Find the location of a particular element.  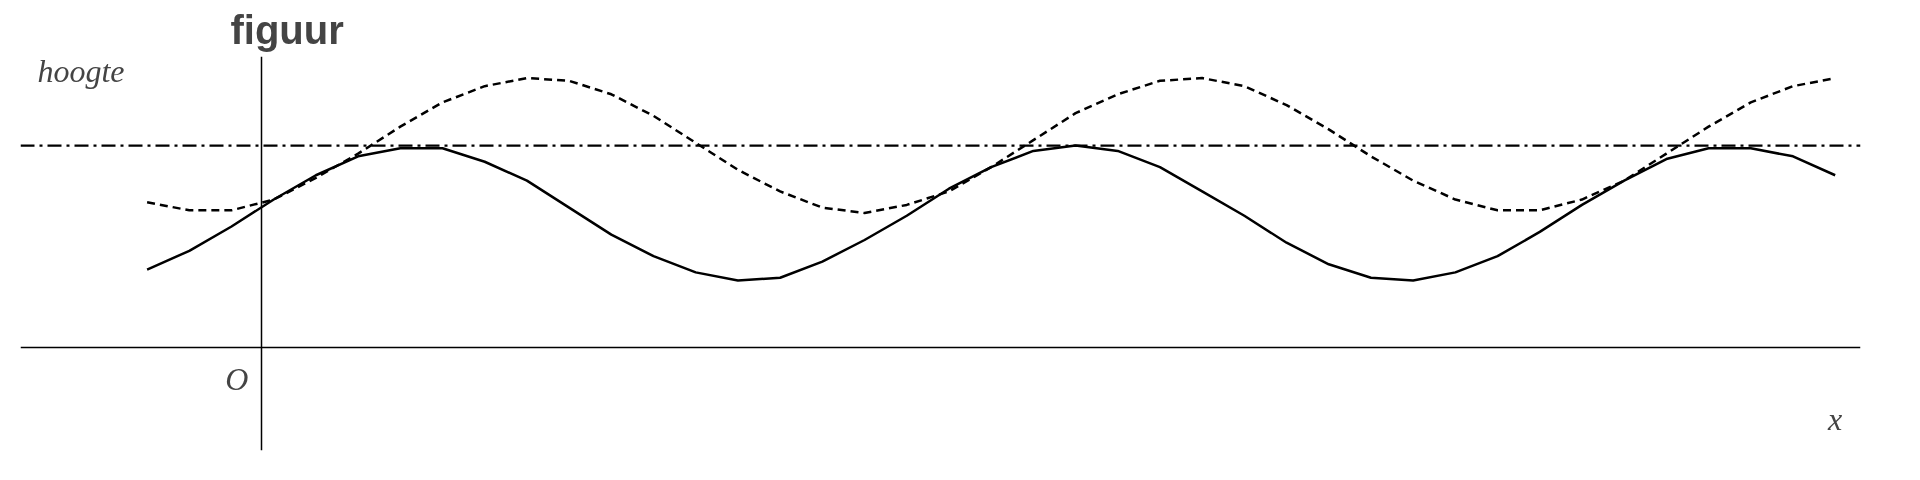

text: O is located at coordinates (237, 379).